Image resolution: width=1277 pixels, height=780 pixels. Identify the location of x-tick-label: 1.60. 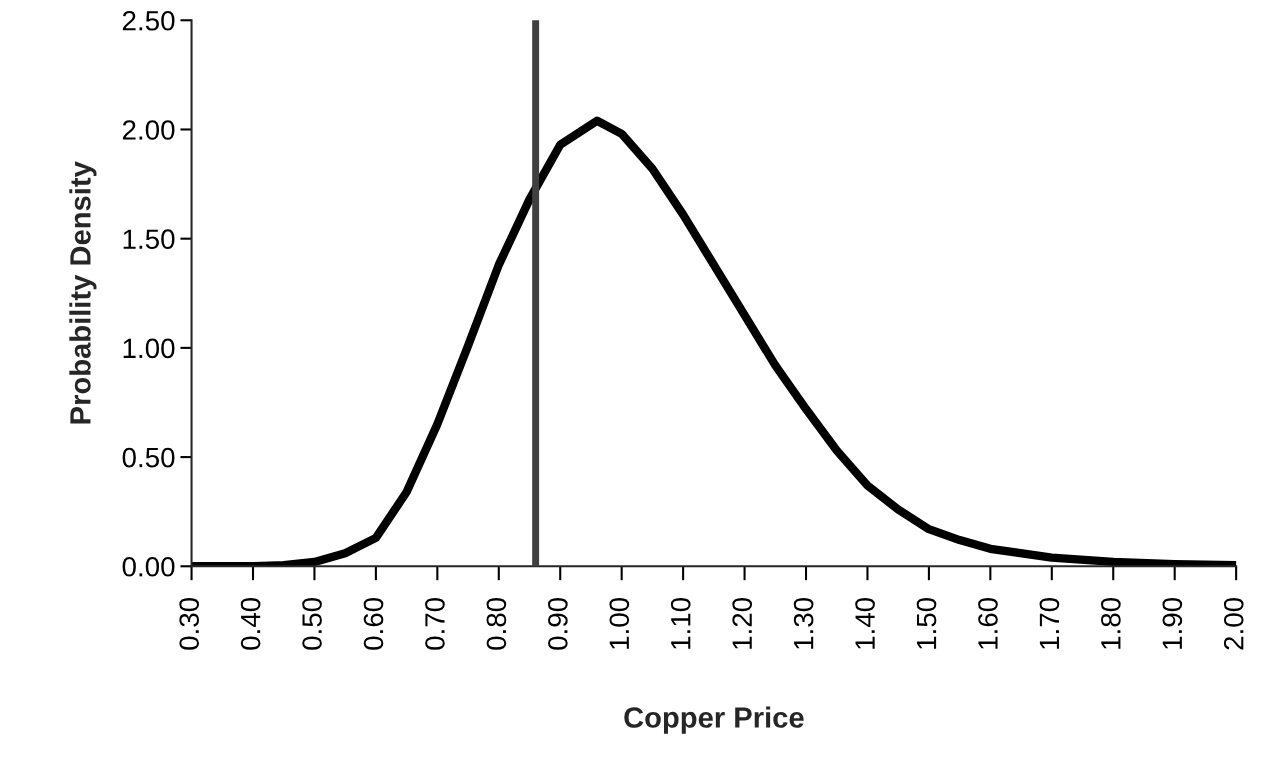
(988, 623).